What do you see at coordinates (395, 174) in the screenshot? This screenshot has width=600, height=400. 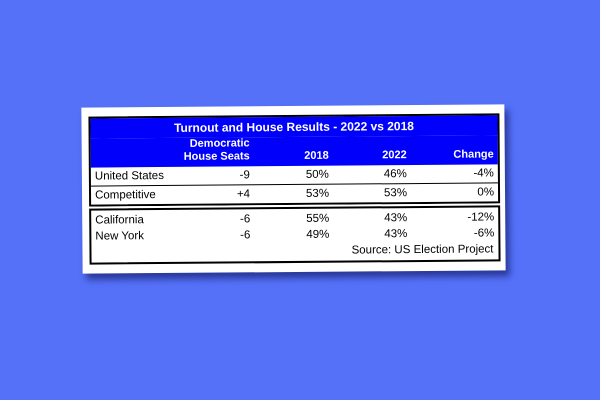 I see `cell-2022: 46%` at bounding box center [395, 174].